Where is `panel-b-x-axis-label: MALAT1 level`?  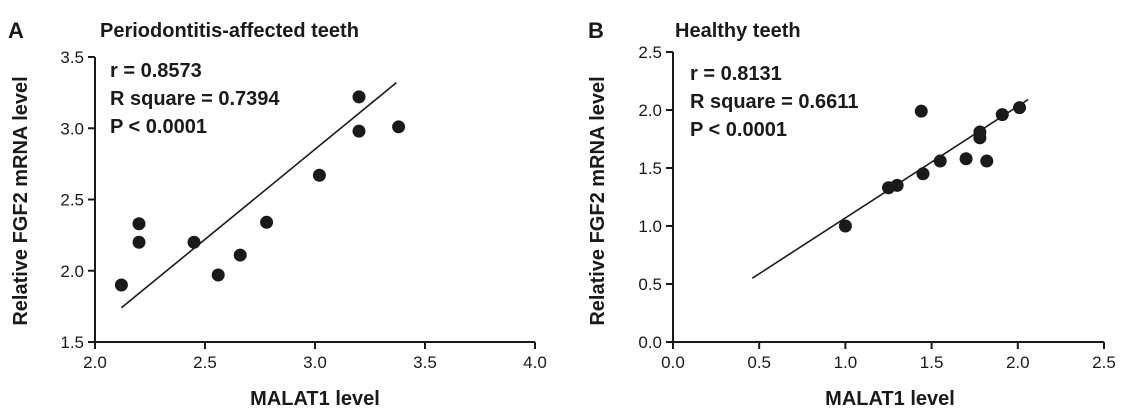
panel-b-x-axis-label: MALAT1 level is located at coordinates (890, 399).